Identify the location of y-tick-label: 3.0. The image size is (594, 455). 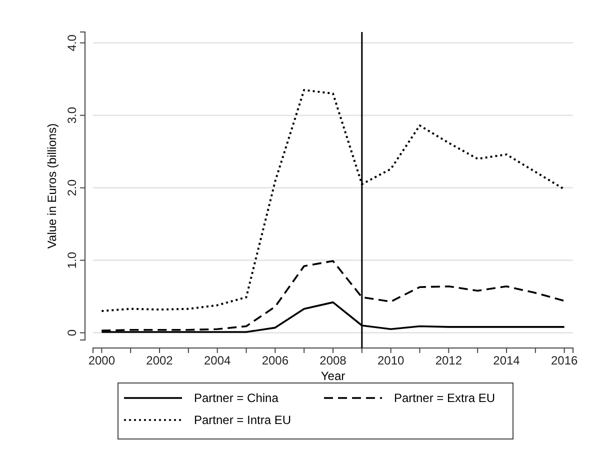
(72, 115).